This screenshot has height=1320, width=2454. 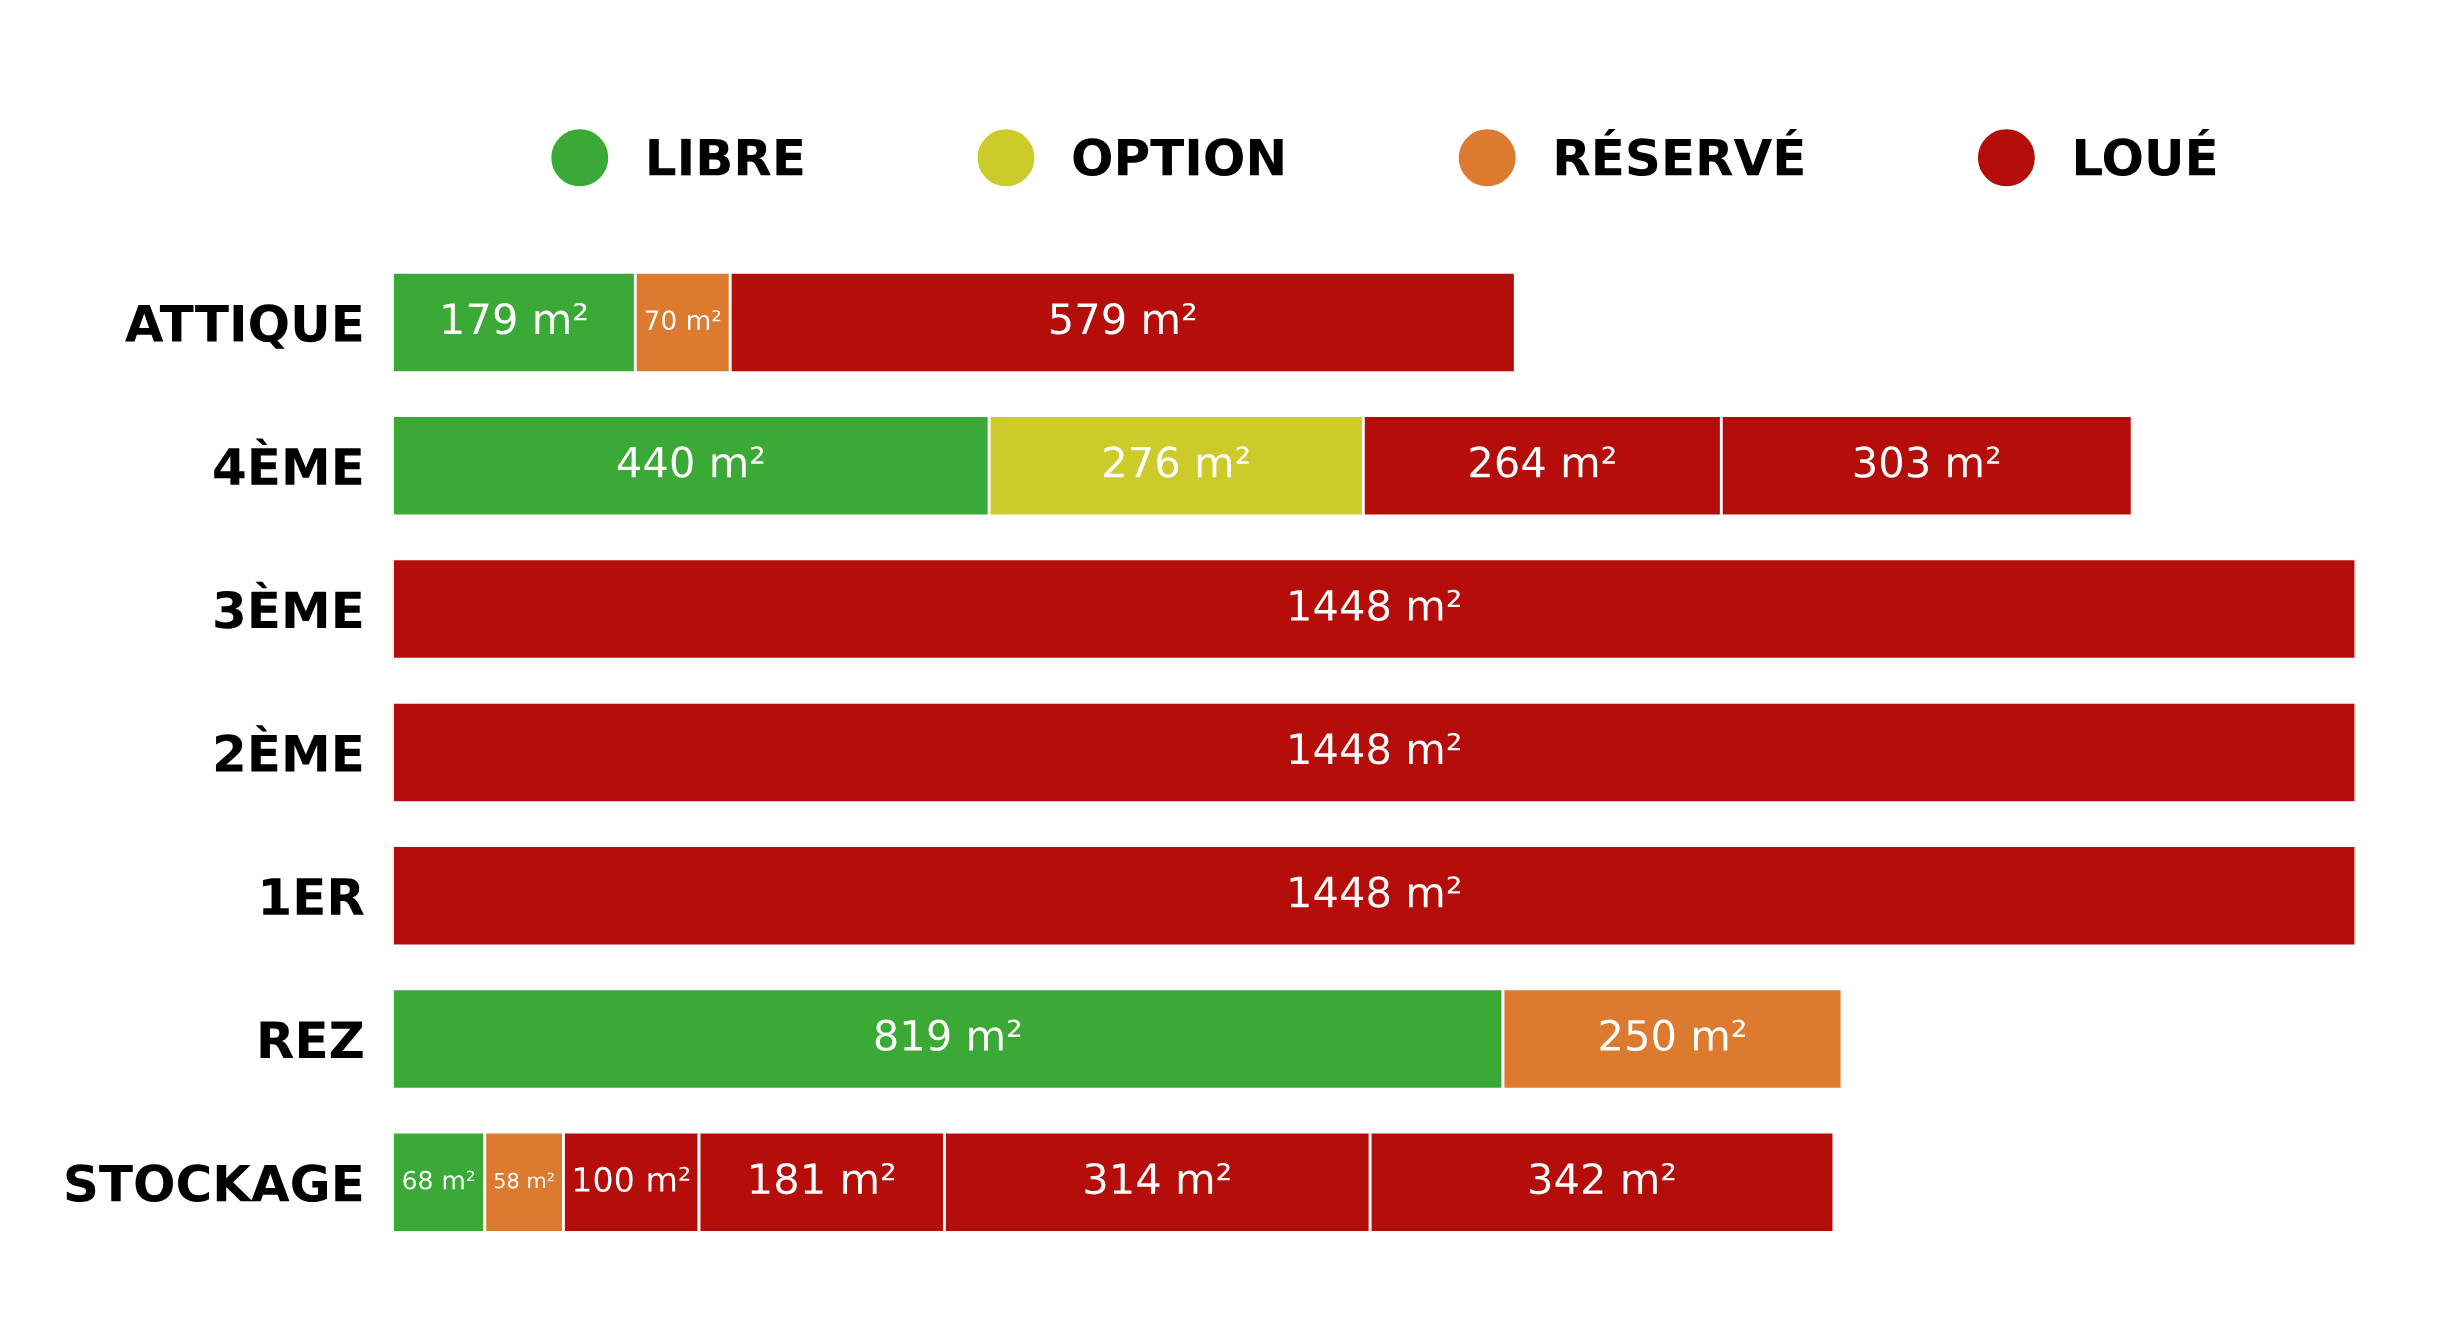 I want to click on data-label: 342 m², so click(x=1602, y=1178).